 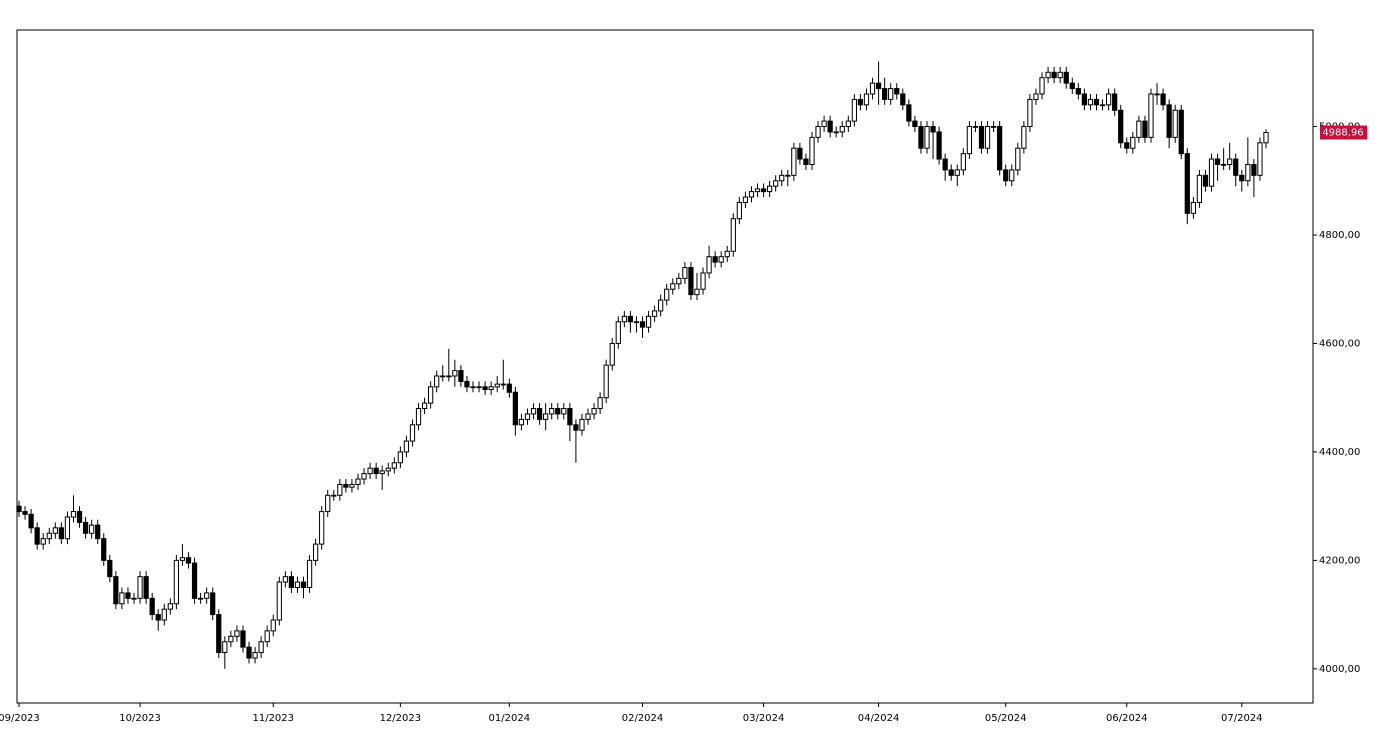 What do you see at coordinates (1339, 560) in the screenshot?
I see `y-tick-label: 4200,00` at bounding box center [1339, 560].